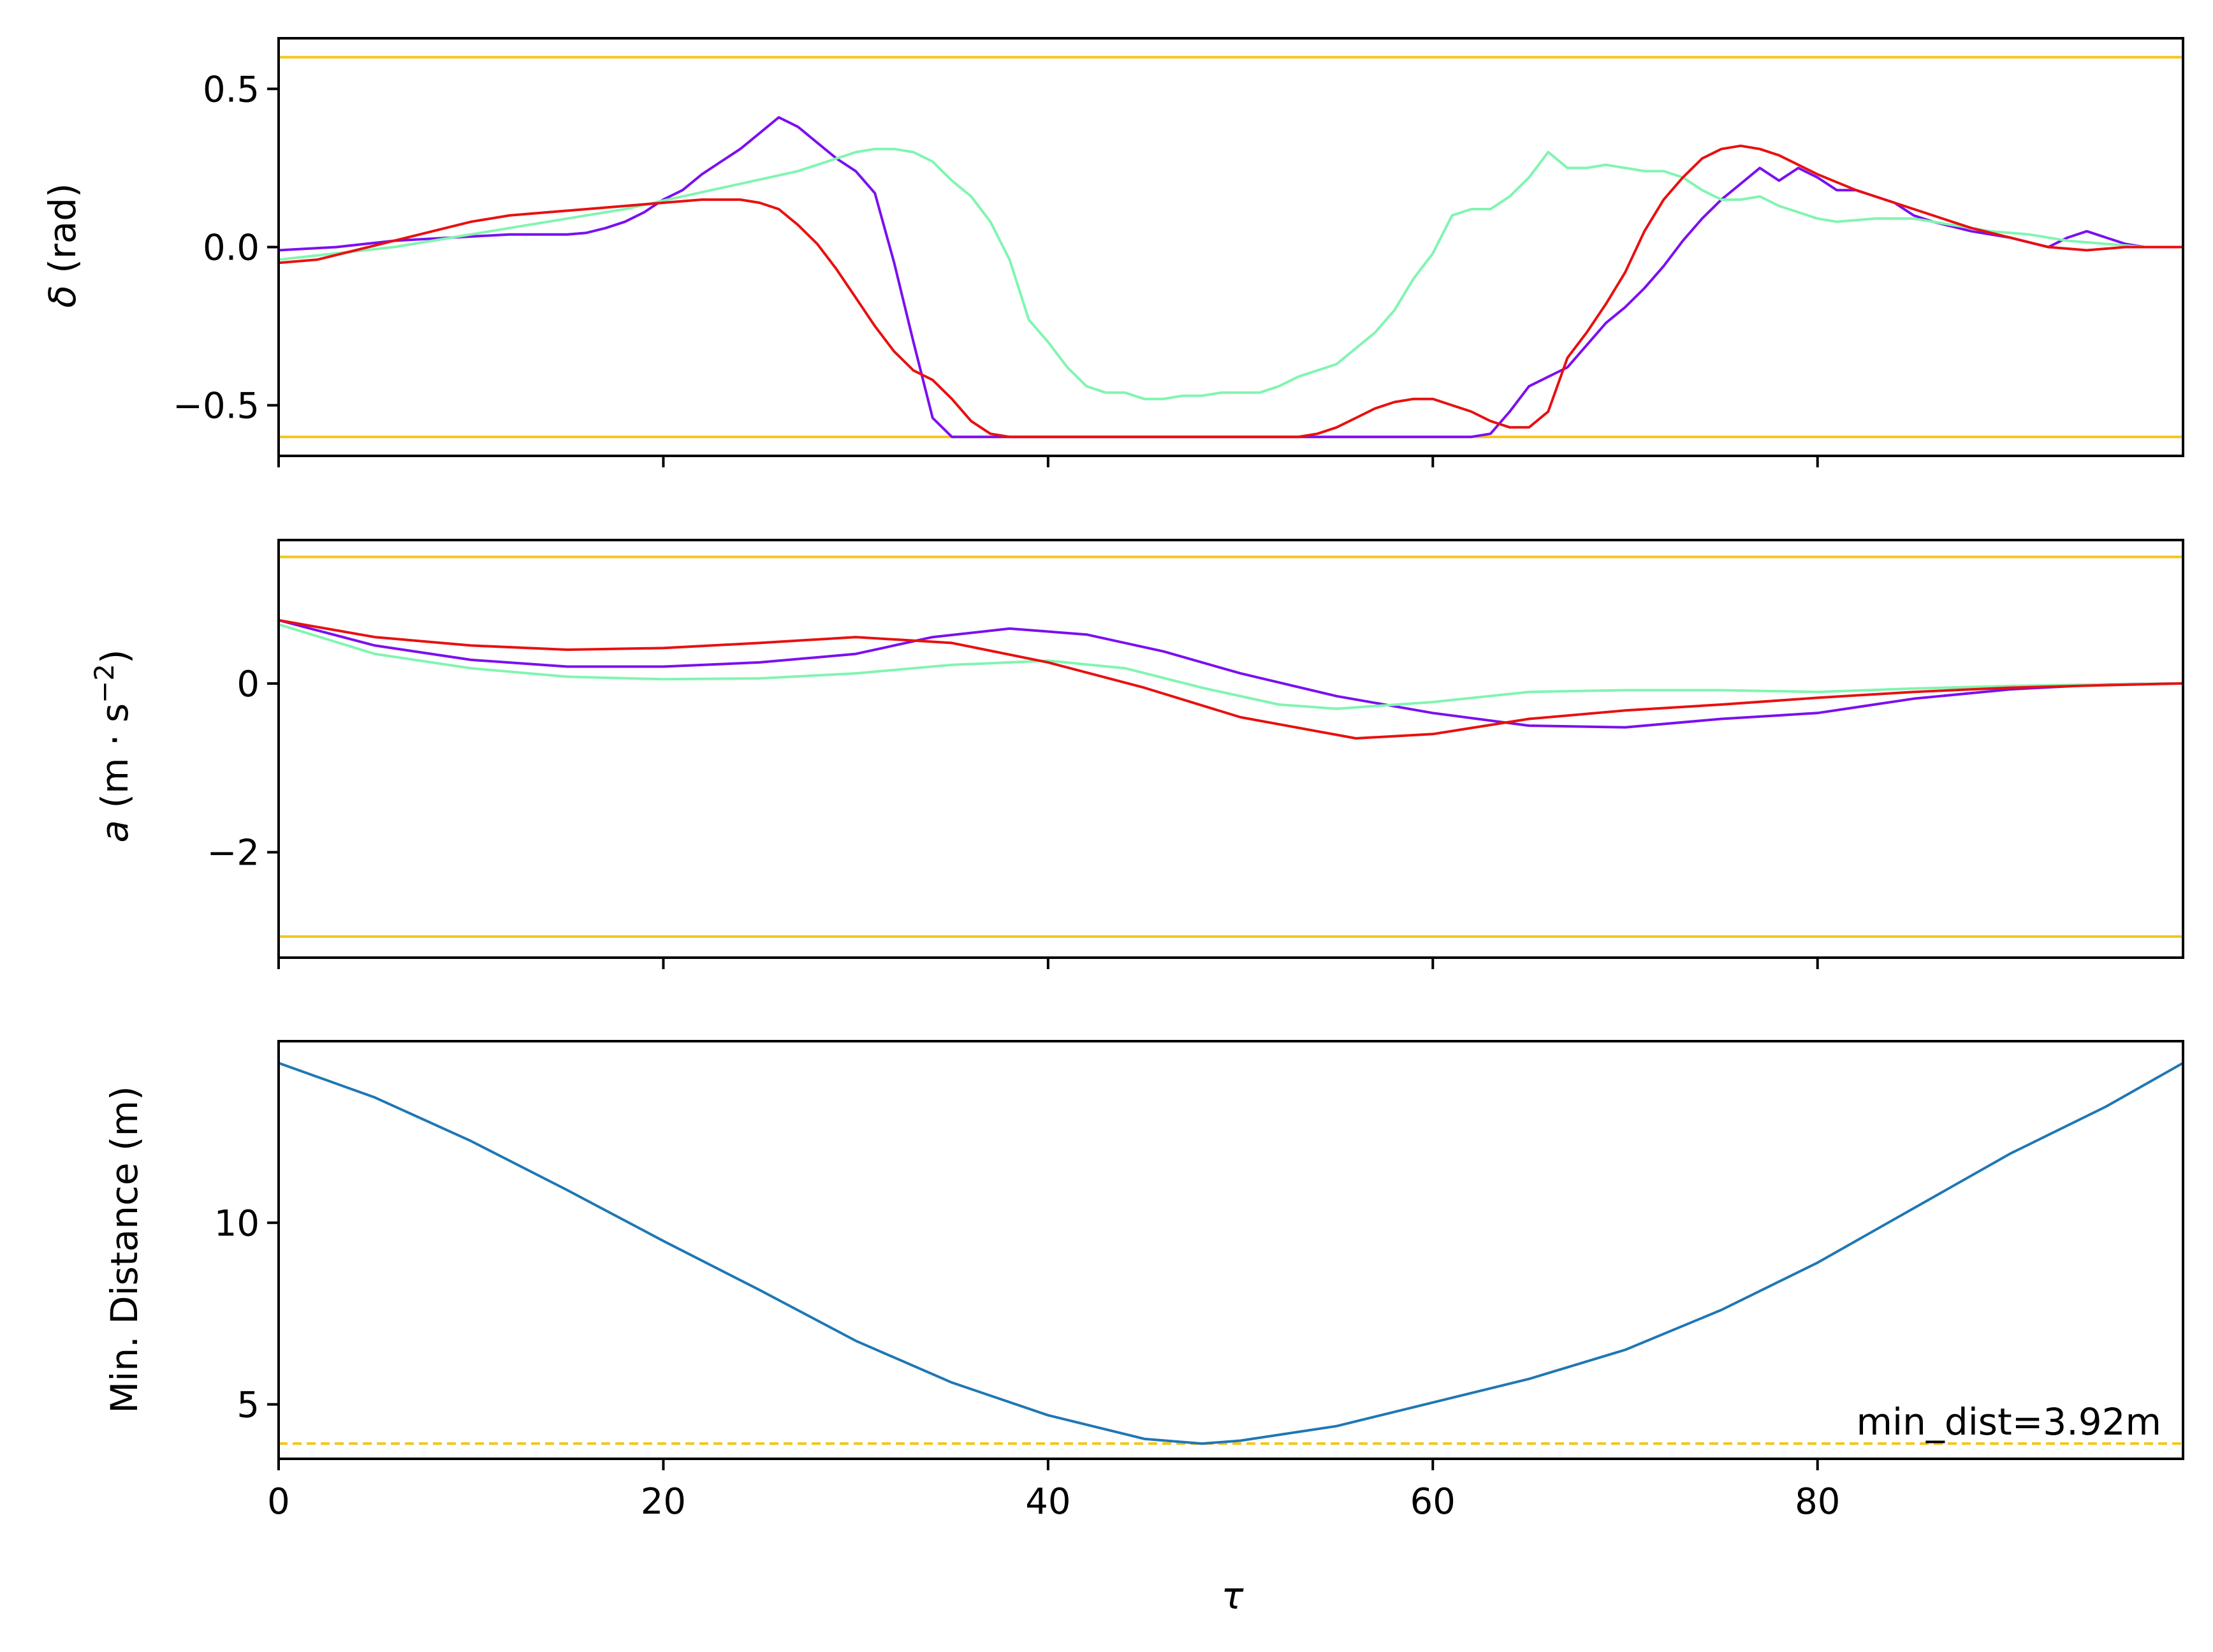 This screenshot has width=2213, height=1652. Describe the element at coordinates (233, 854) in the screenshot. I see `acceleration-y-tick-label: −2` at that location.